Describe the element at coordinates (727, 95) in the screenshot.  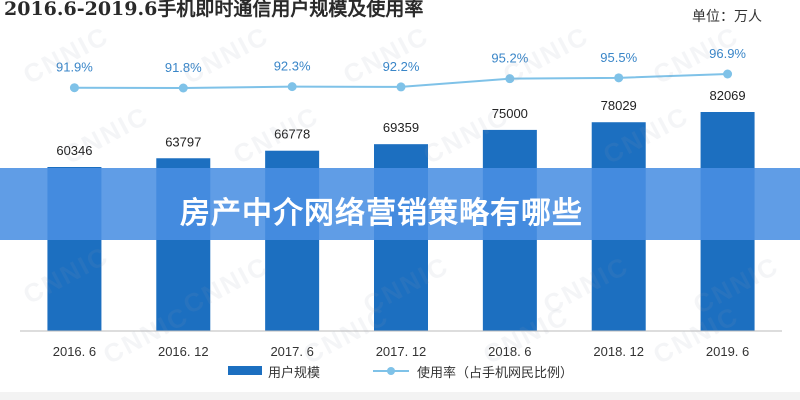
I see `bar-value-label-6: 82069` at that location.